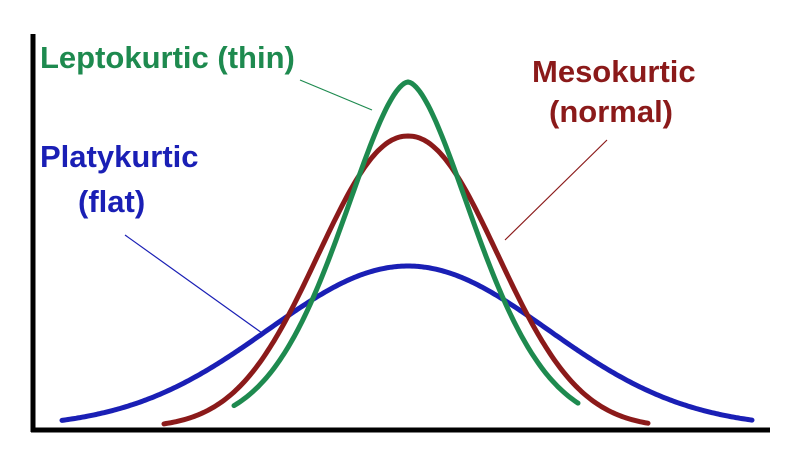  Describe the element at coordinates (111, 201) in the screenshot. I see `platykurtic-label-line2: (flat)` at that location.